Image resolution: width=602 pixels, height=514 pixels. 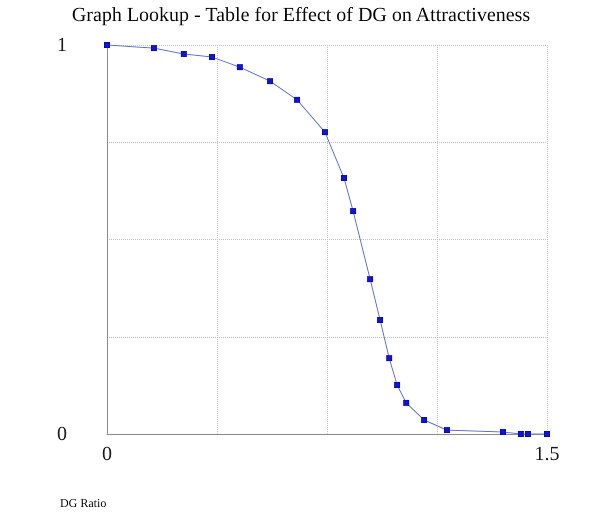 I want to click on x-tick-label: 1.5, so click(x=547, y=454).